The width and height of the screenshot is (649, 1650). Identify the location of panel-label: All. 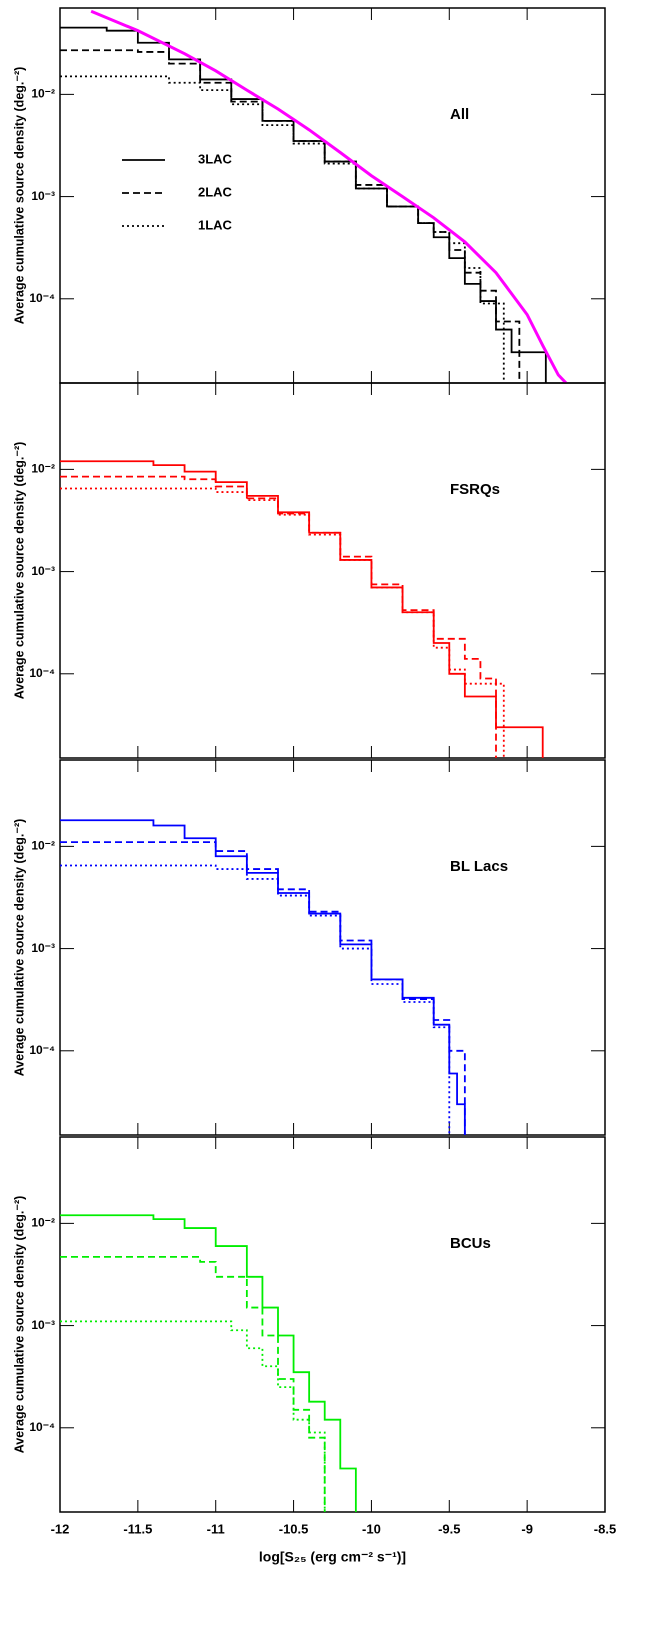
(459, 114).